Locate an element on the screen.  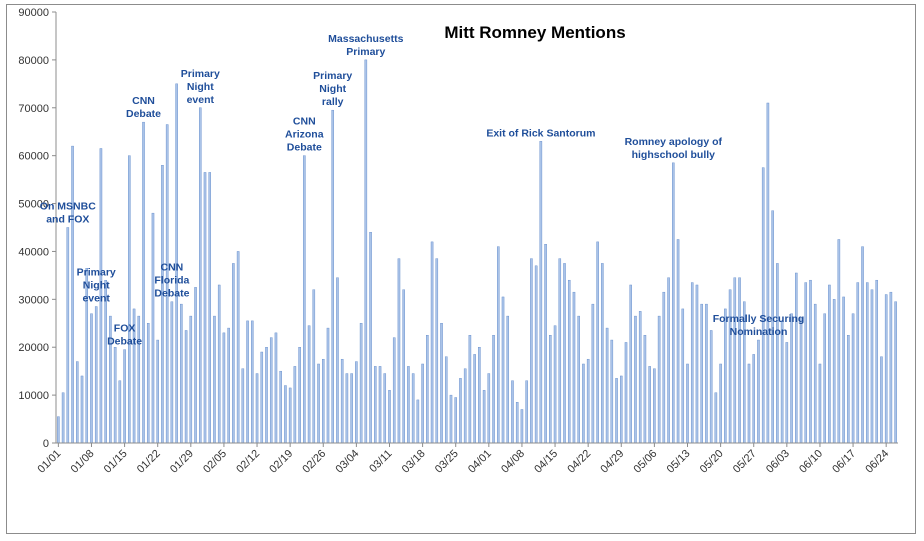
annotation-line: Florida is located at coordinates (171, 281).